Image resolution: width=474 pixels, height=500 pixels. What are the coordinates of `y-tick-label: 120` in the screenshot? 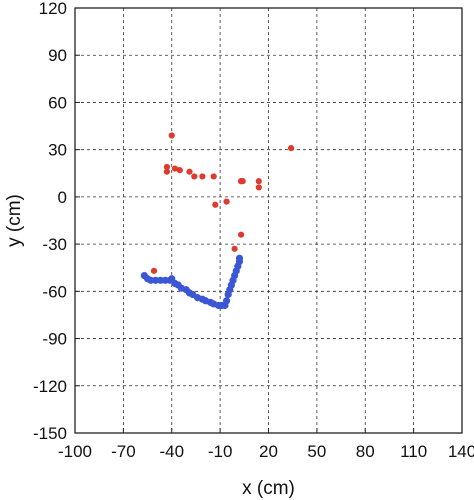 It's located at (53, 9).